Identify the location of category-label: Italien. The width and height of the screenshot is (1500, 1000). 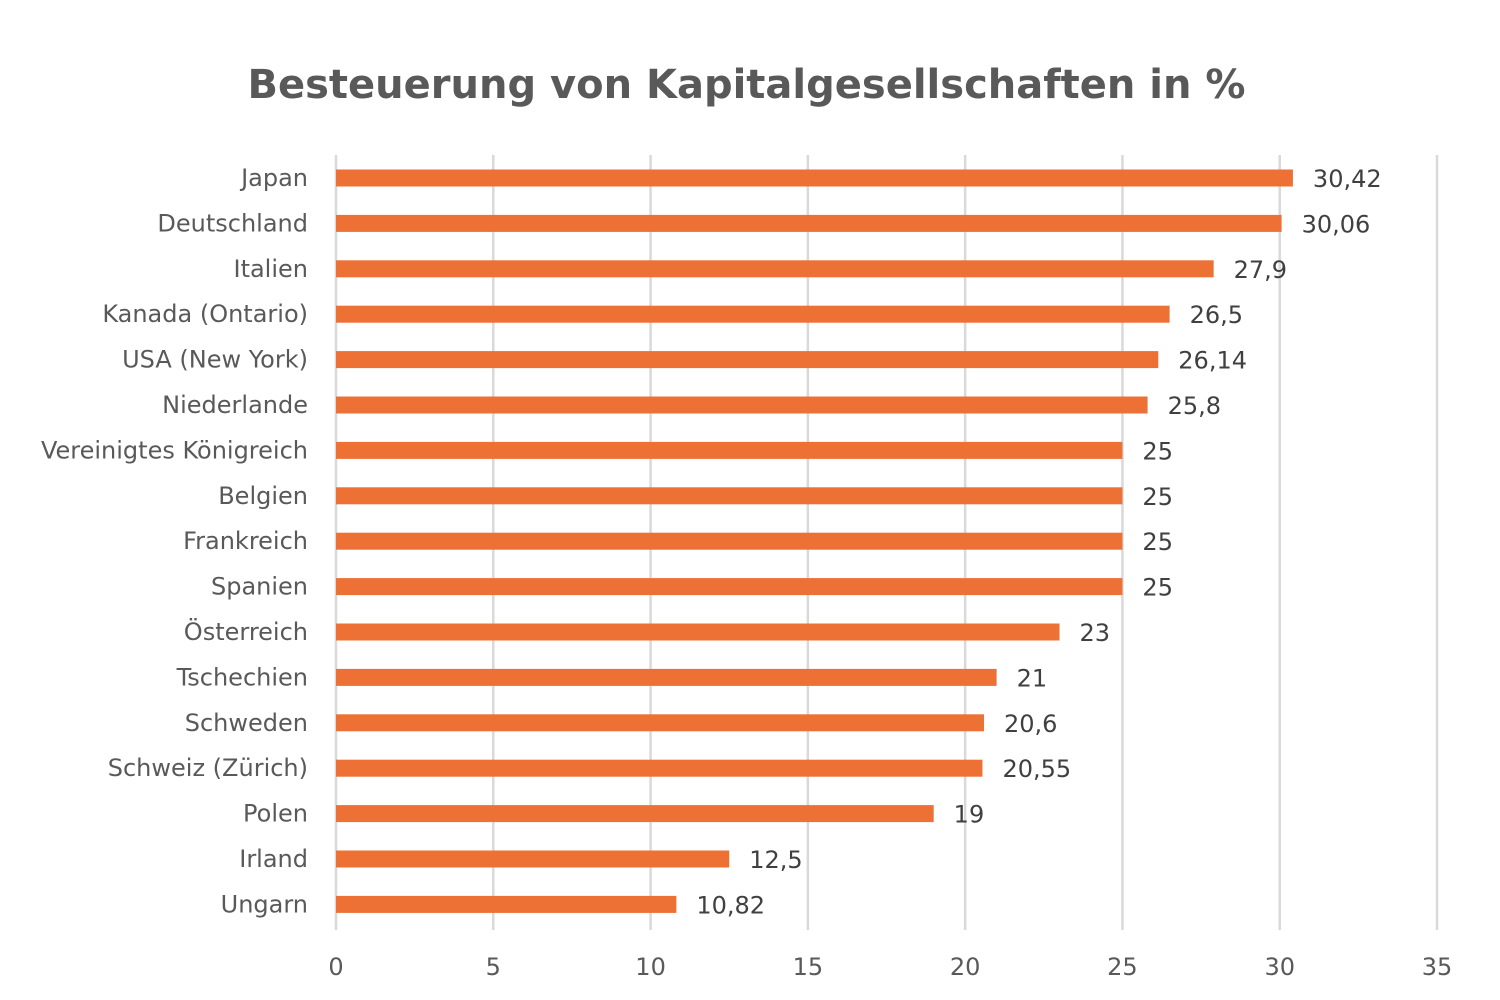
(270, 269).